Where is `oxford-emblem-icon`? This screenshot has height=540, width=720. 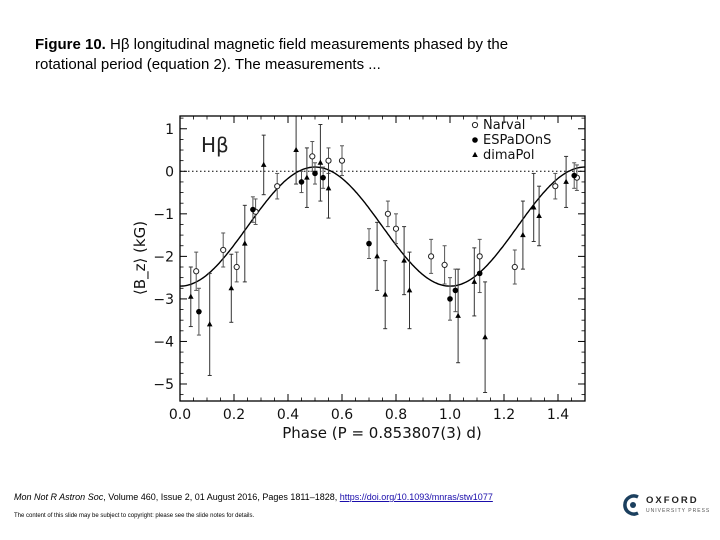 oxford-emblem-icon is located at coordinates (631, 505).